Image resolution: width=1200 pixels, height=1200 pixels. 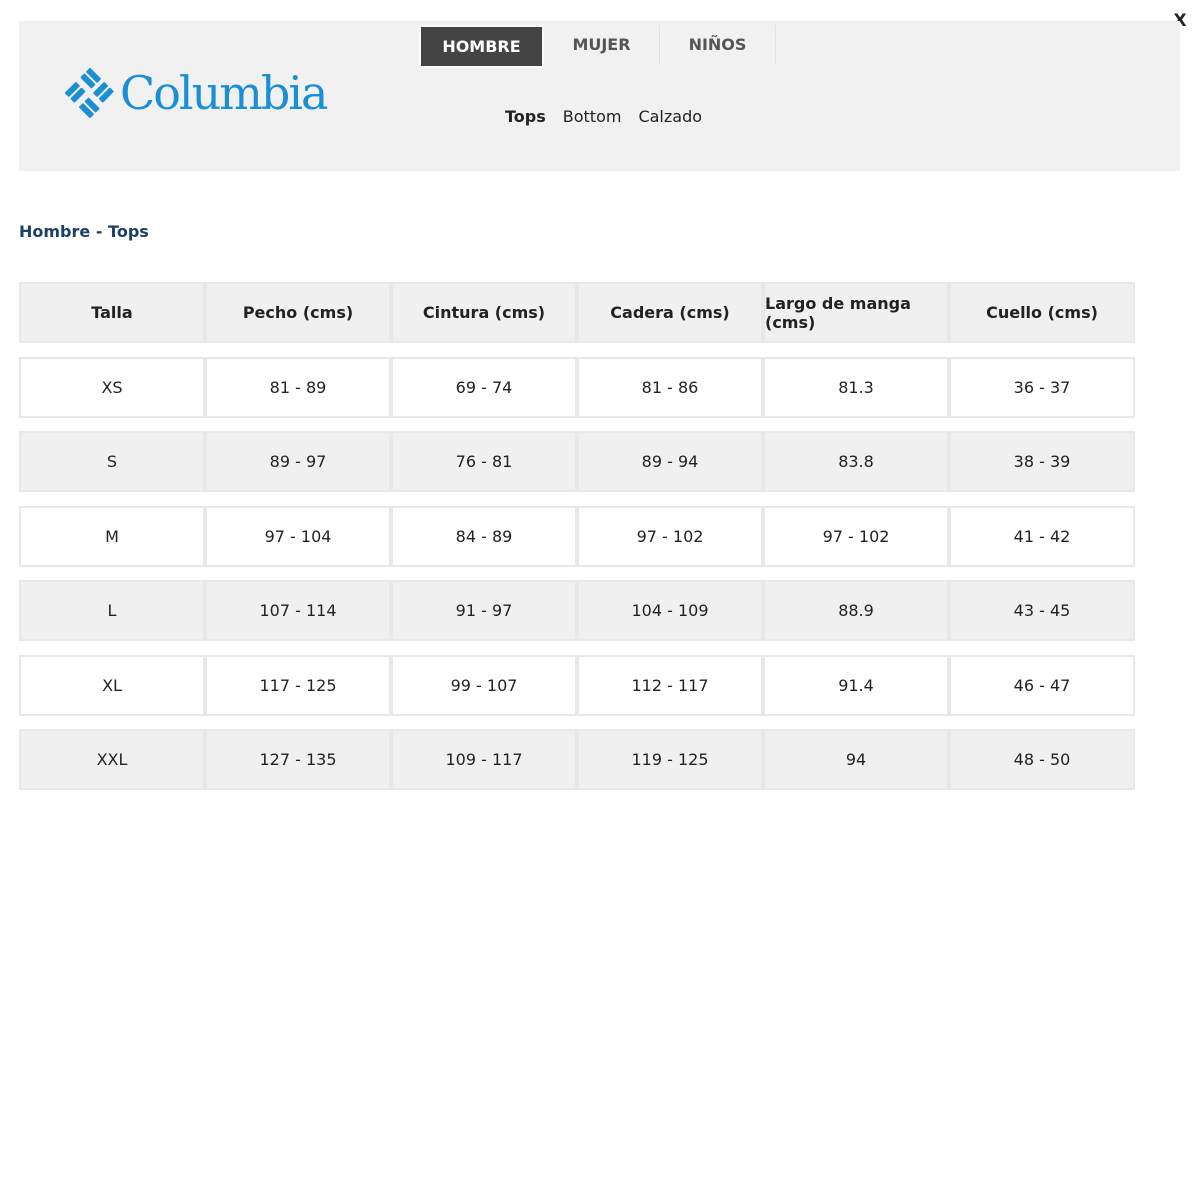 I want to click on table-cell: 38 - 39, so click(x=1042, y=461).